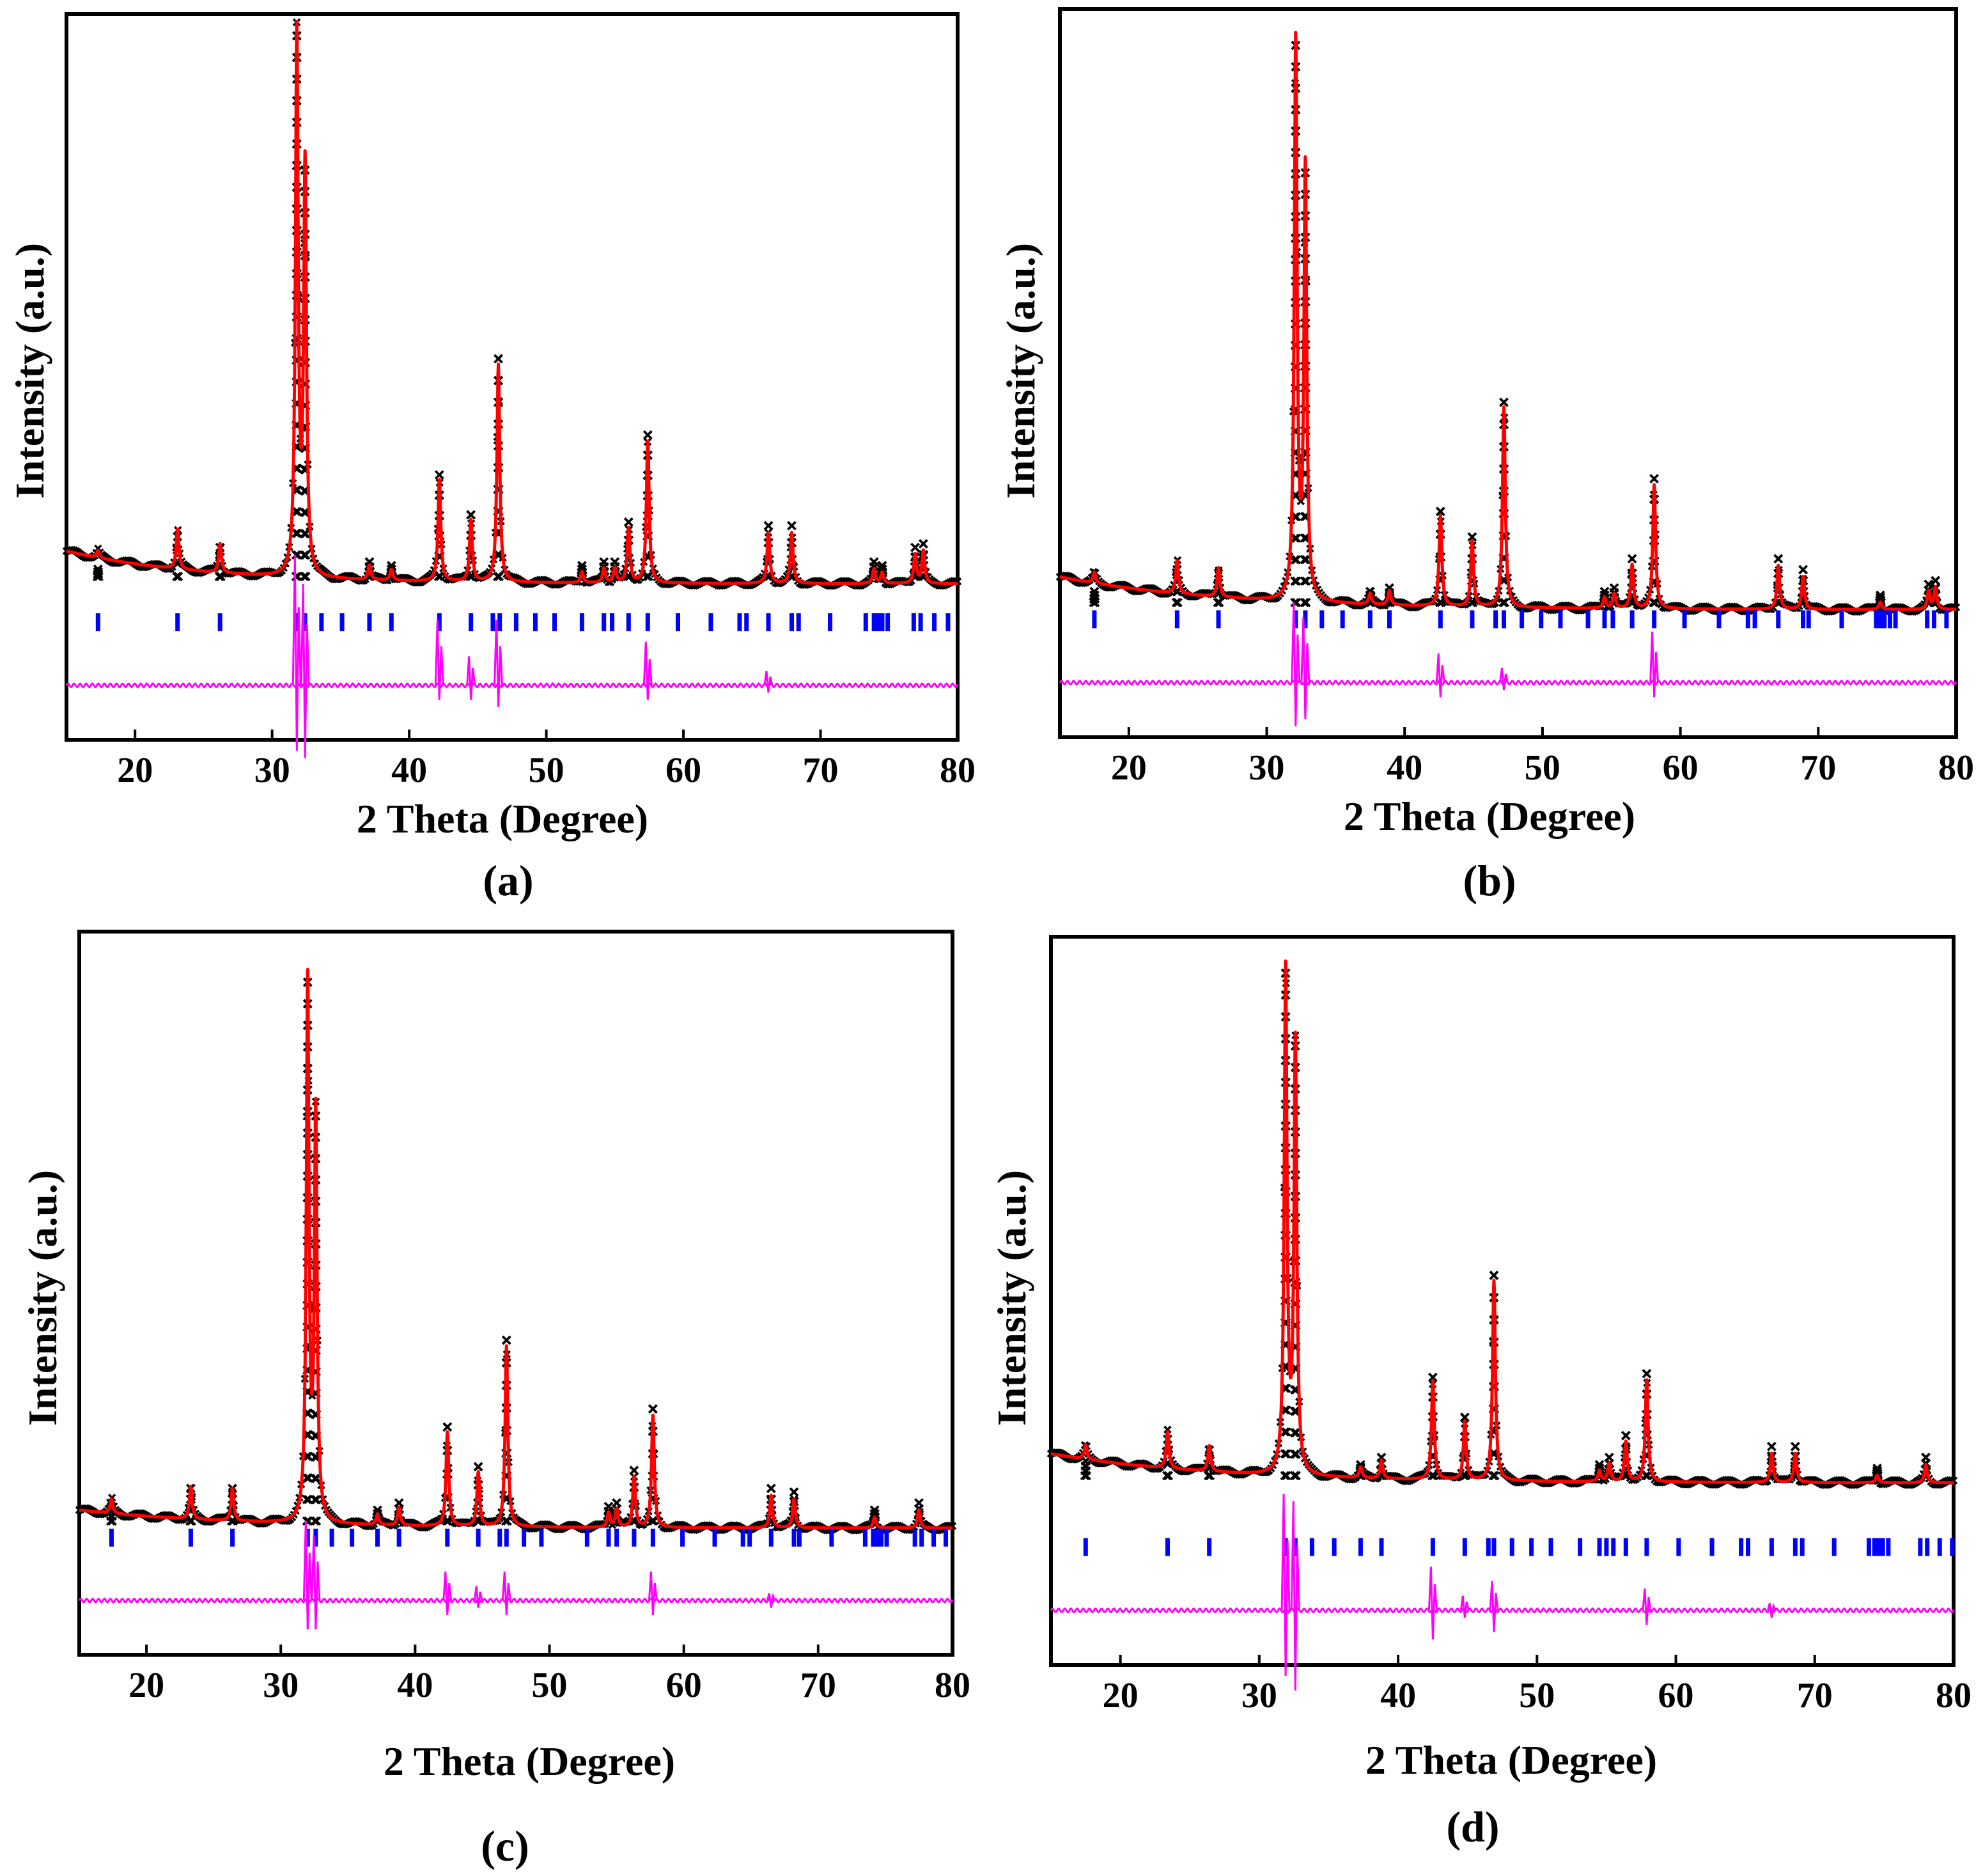 The width and height of the screenshot is (1983, 1876). Describe the element at coordinates (281, 1686) in the screenshot. I see `x-tick-label: 30` at that location.